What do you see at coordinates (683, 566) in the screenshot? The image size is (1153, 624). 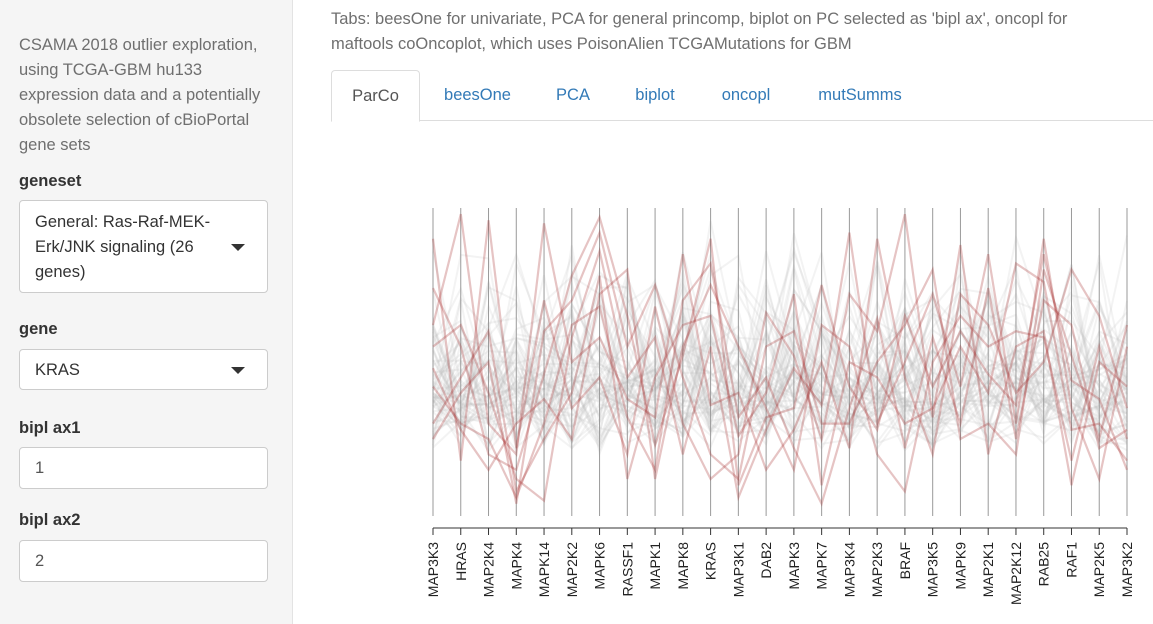 I see `x-tick-label: MAPK8` at bounding box center [683, 566].